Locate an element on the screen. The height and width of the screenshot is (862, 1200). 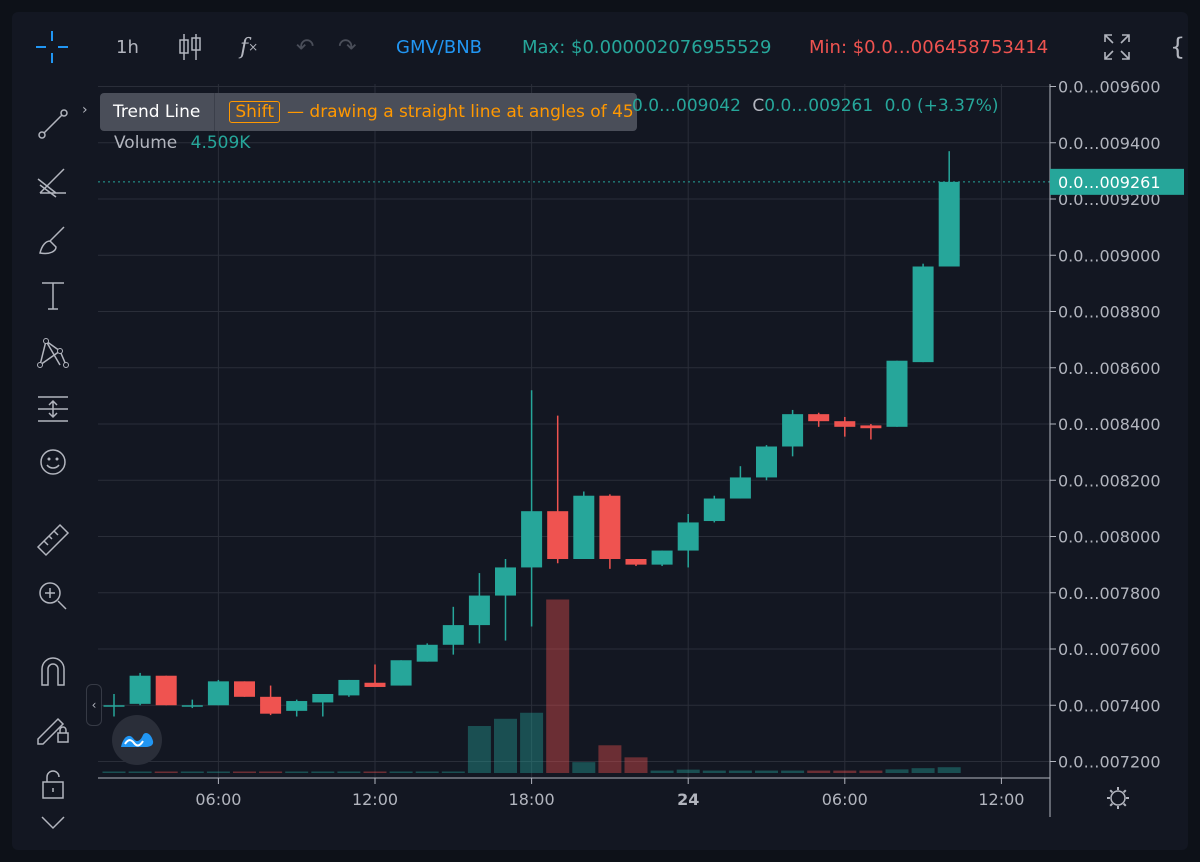
magnet-icon is located at coordinates (53, 672).